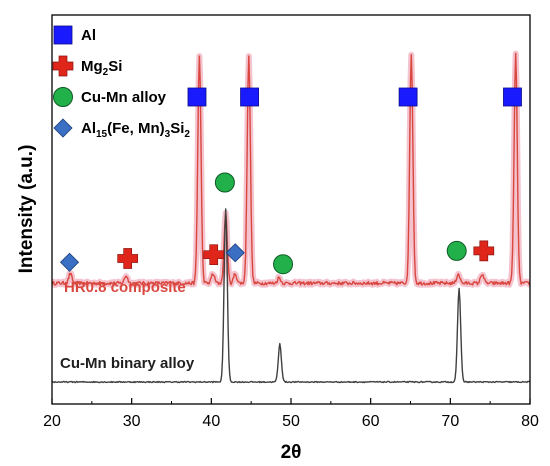 The height and width of the screenshot is (466, 550). What do you see at coordinates (371, 421) in the screenshot?
I see `x-tick-label: 60` at bounding box center [371, 421].